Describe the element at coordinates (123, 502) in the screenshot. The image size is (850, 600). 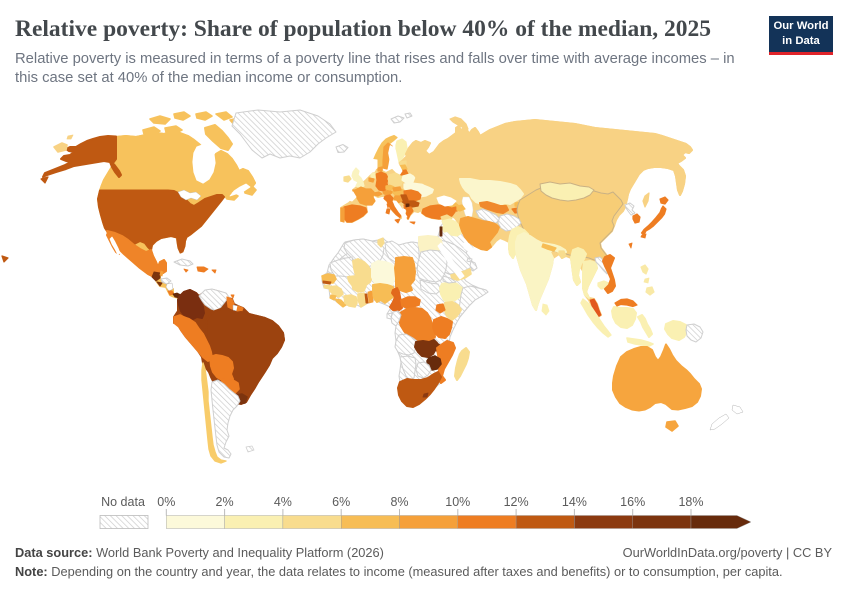
I see `svg-text: No data` at that location.